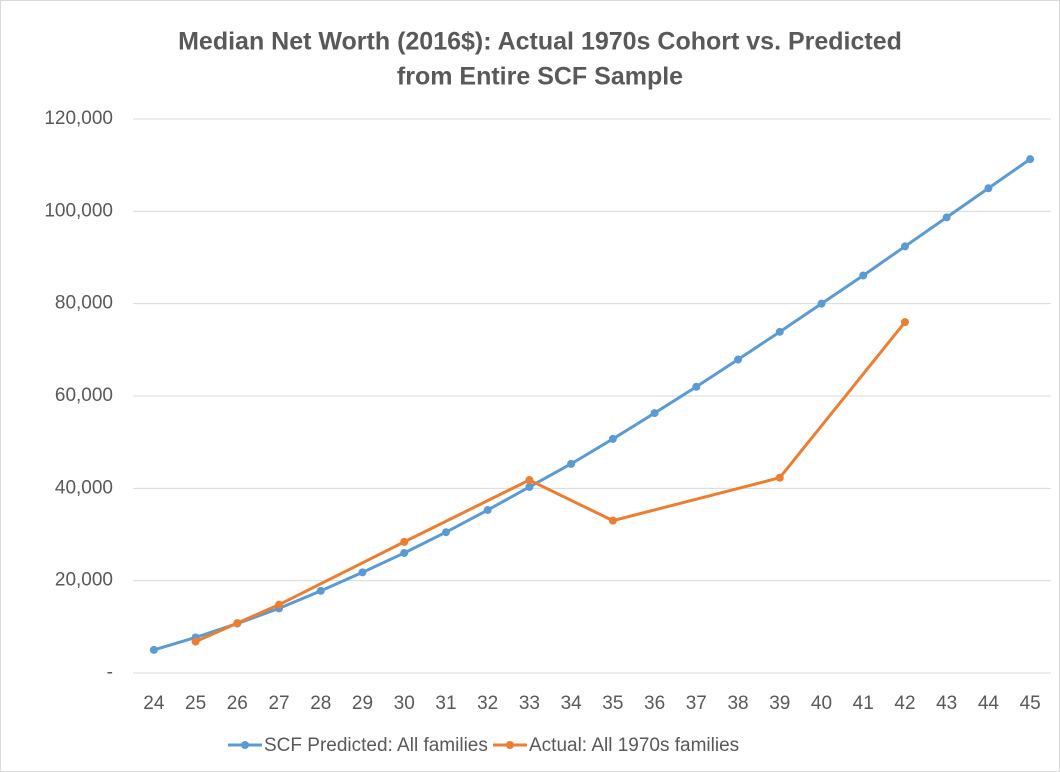 The image size is (1060, 772). What do you see at coordinates (529, 703) in the screenshot?
I see `x-tick-label: 33` at bounding box center [529, 703].